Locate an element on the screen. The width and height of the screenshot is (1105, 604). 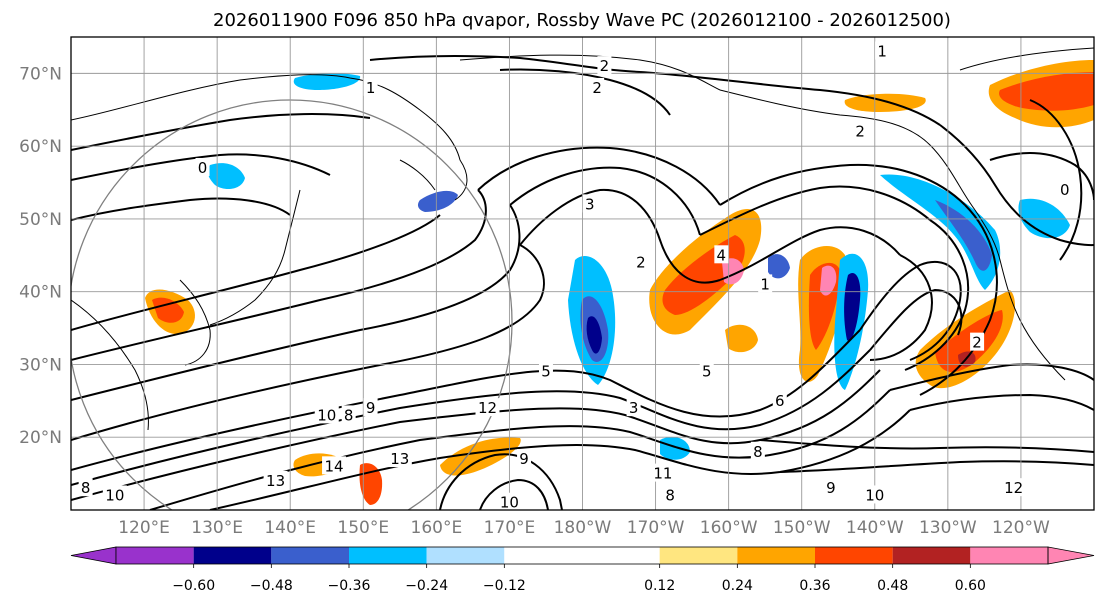
shading-blob-east-cyan-south is located at coordinates (779, 266).